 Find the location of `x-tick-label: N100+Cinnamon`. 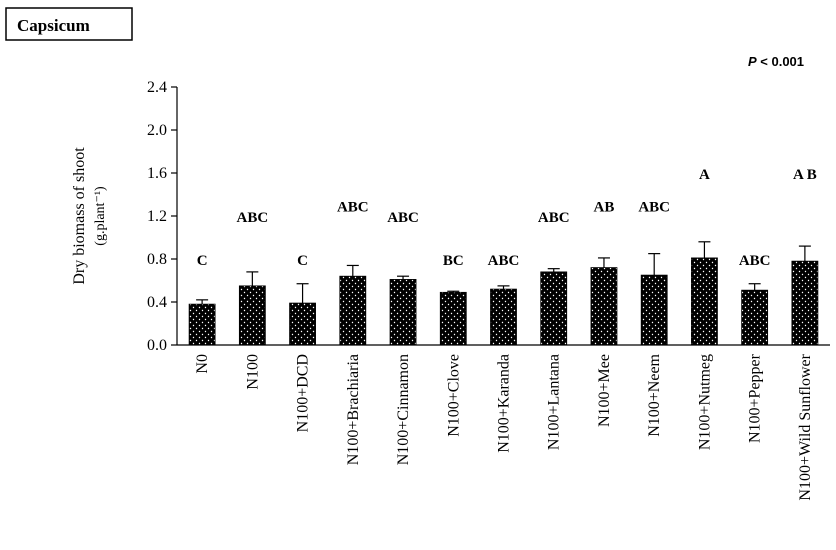

x-tick-label: N100+Cinnamon is located at coordinates (403, 409).